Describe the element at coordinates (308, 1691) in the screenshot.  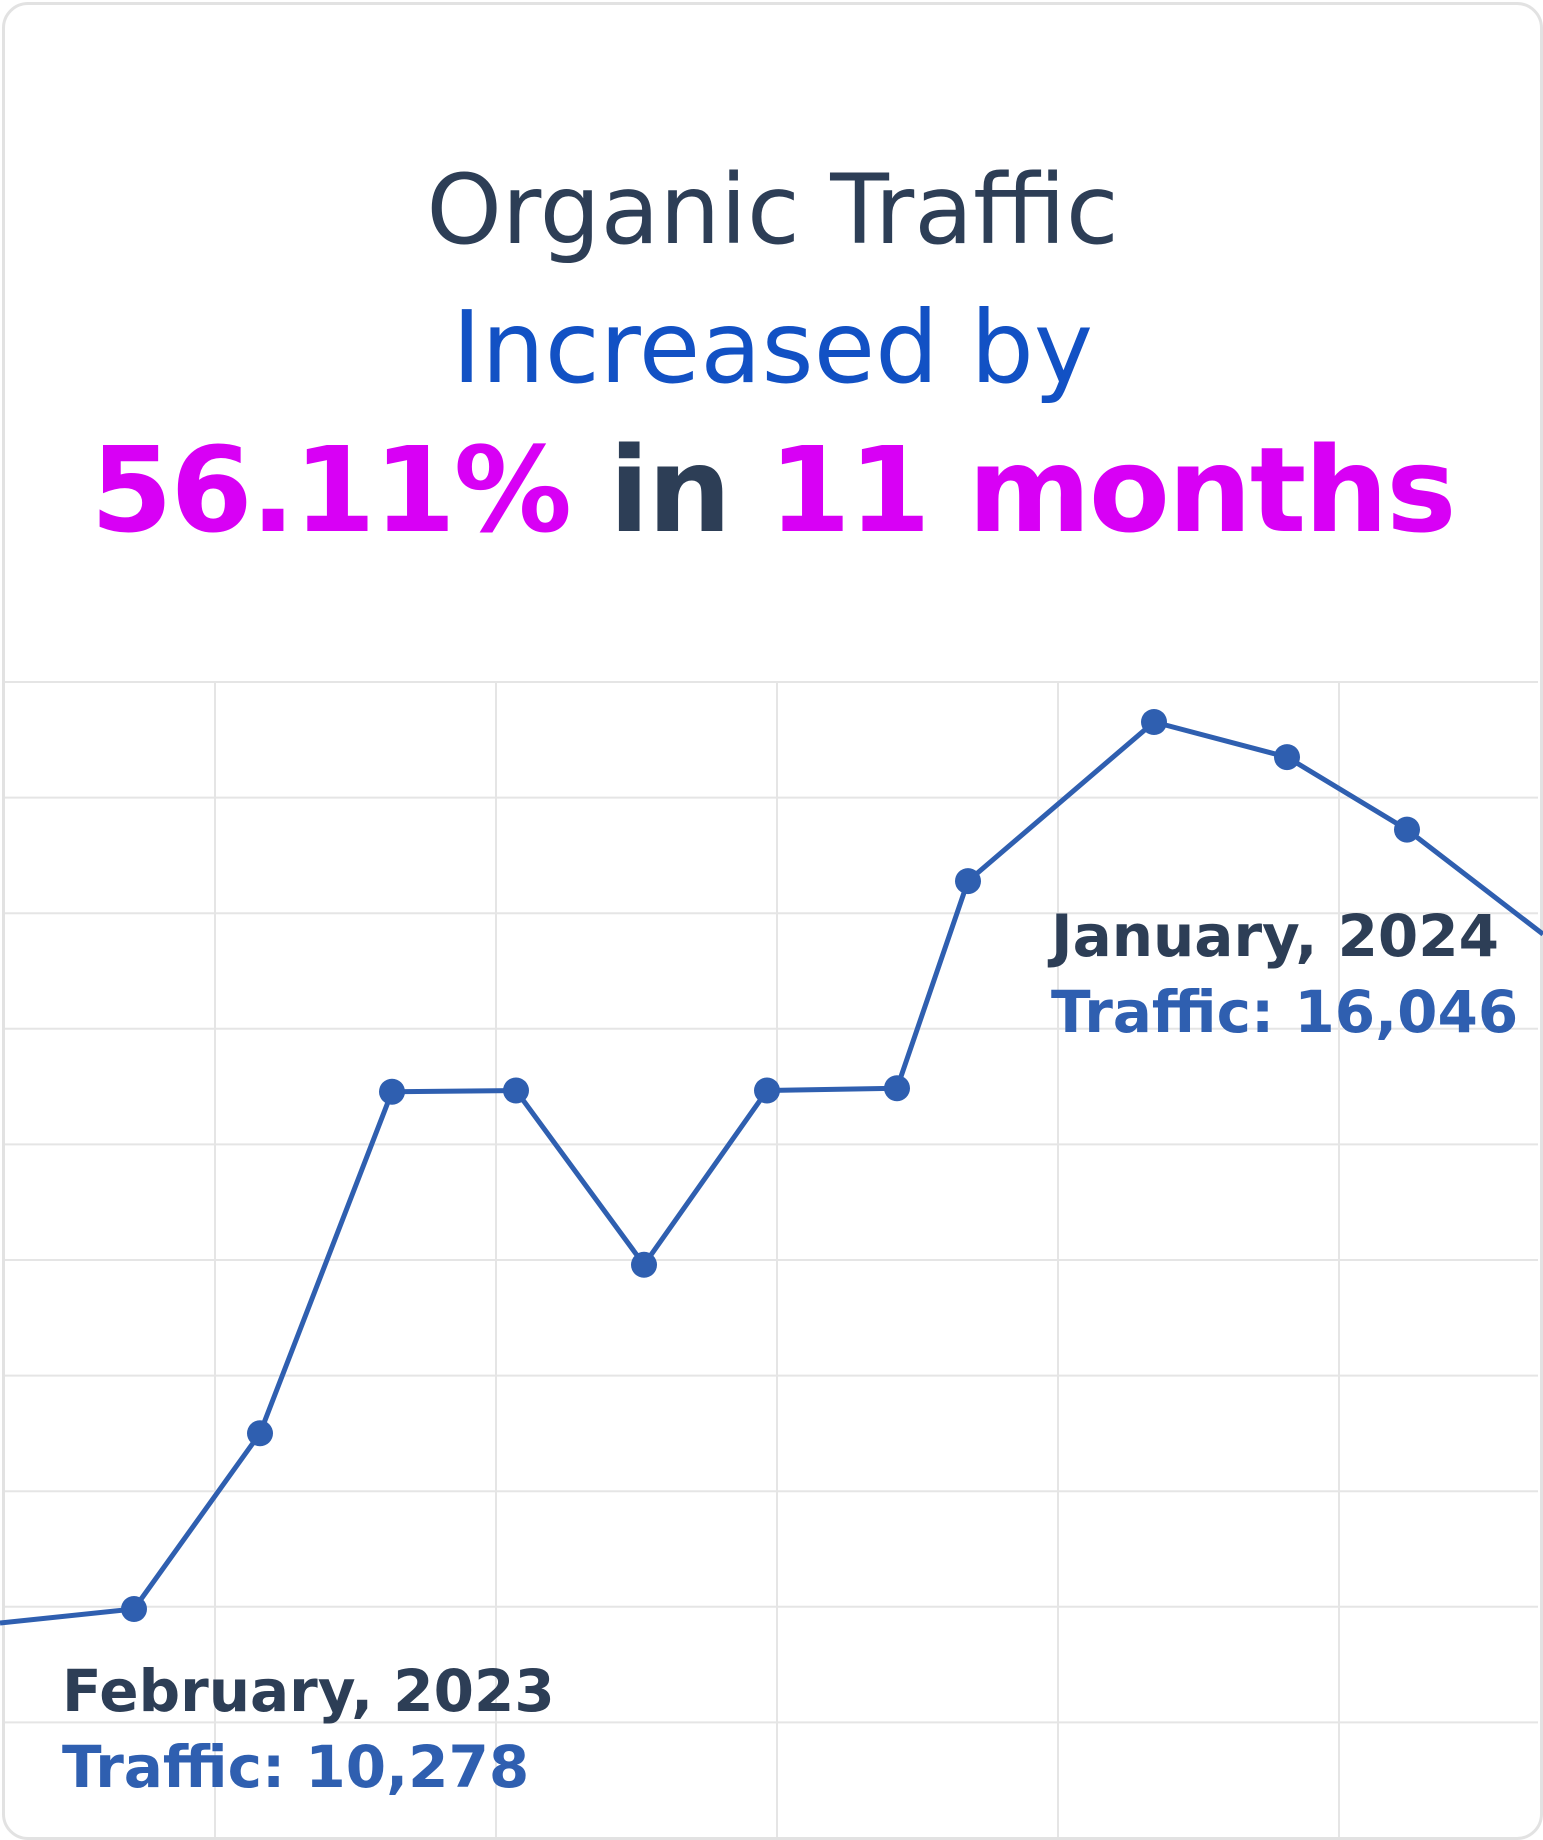
I see `annotation-start-title: February, 2023` at that location.